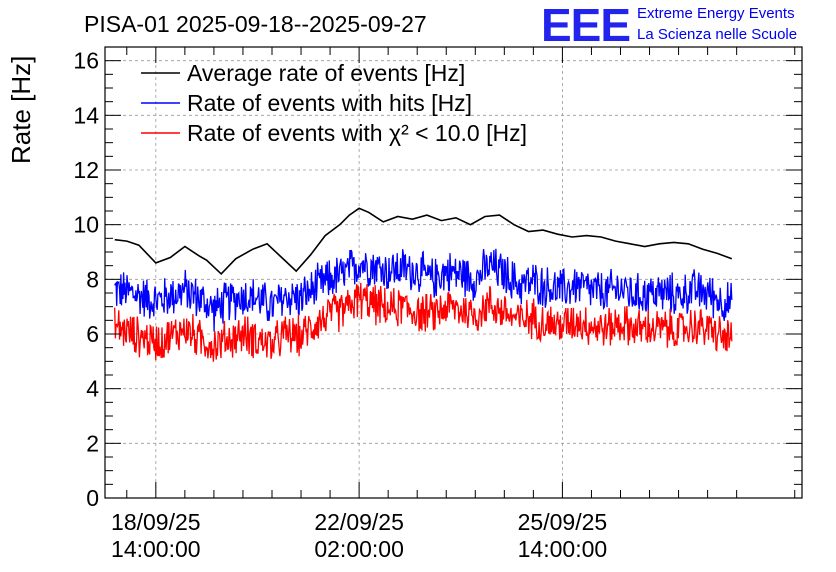 This screenshot has height=572, width=836. Describe the element at coordinates (255, 24) in the screenshot. I see `chart-title: PISA-01 2025-09-18--2025-09-27` at that location.